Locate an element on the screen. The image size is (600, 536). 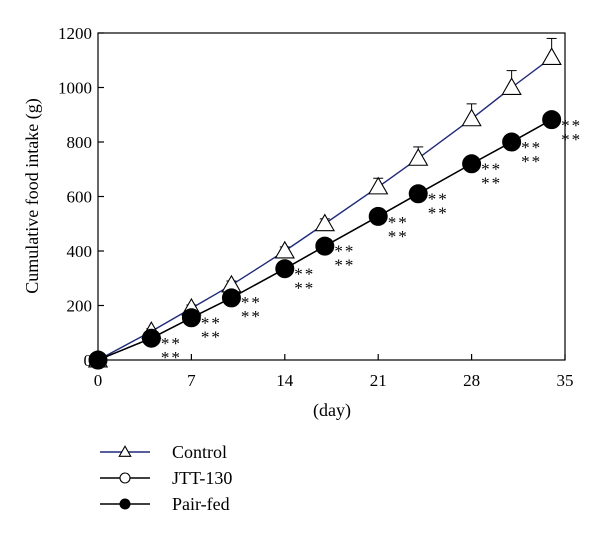
y-tick-label: 1200 is located at coordinates (75, 33).